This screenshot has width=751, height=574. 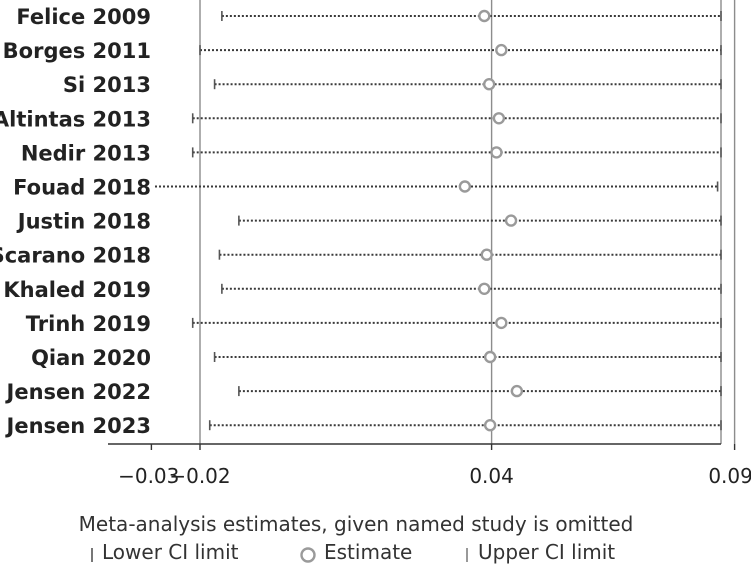 I want to click on study-label: Scarano 2018, so click(x=75, y=256).